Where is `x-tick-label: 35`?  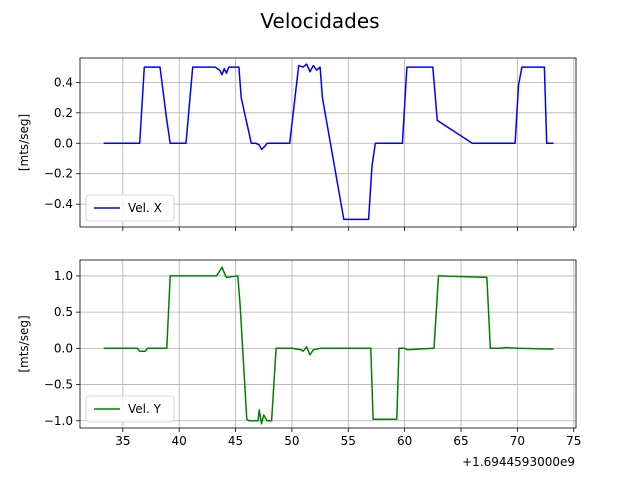
x-tick-label: 35 is located at coordinates (122, 441).